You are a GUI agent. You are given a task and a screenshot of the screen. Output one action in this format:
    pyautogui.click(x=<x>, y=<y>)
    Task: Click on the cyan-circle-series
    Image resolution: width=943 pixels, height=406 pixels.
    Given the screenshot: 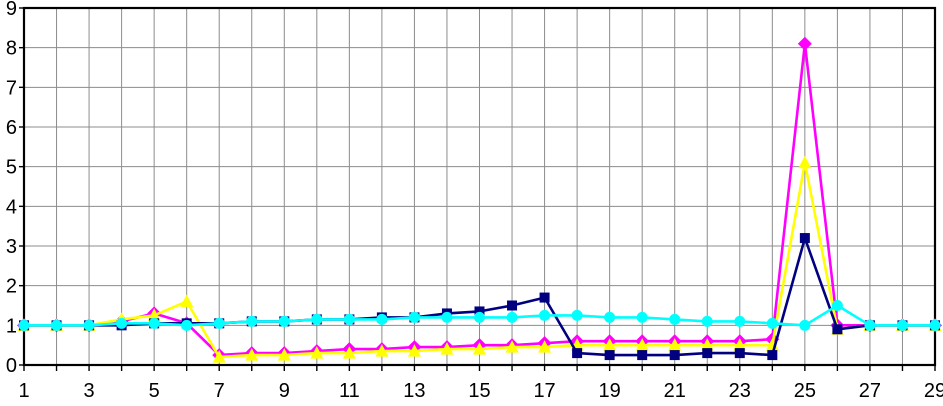 What is the action you would take?
    pyautogui.click(x=479, y=315)
    